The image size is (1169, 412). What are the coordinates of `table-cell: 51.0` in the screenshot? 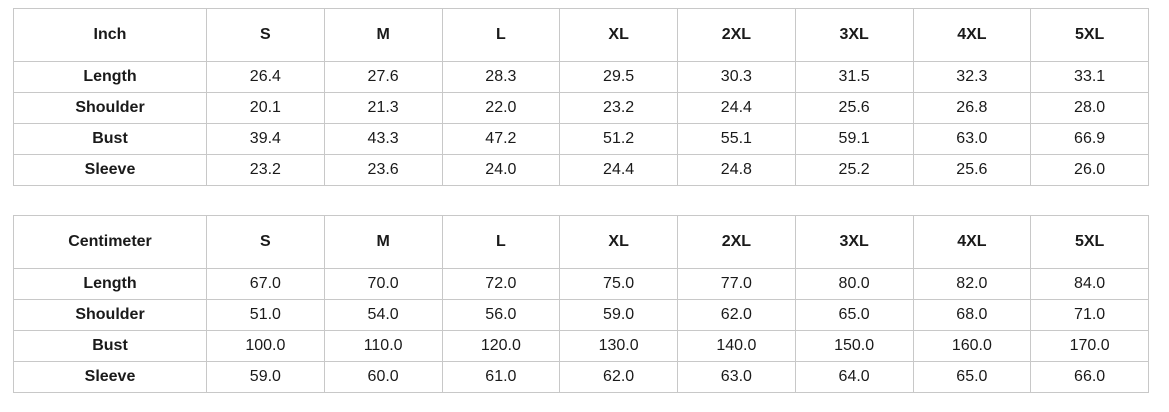 It's located at (265, 315).